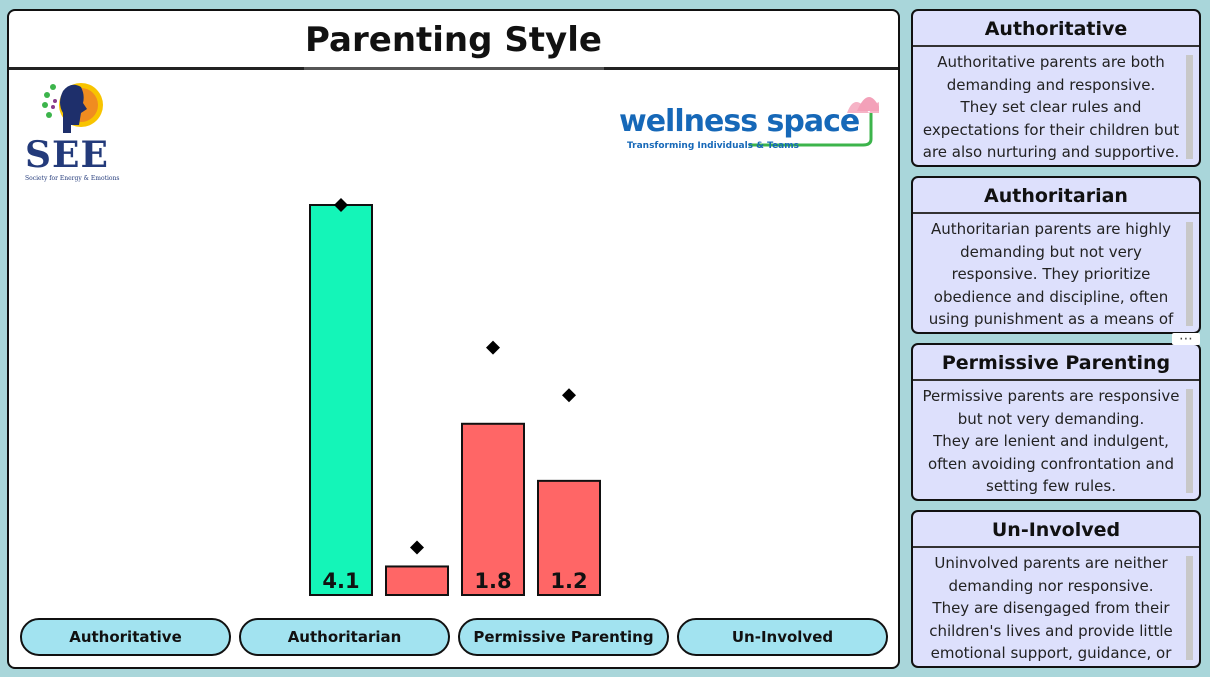  What do you see at coordinates (454, 68) in the screenshot?
I see `divider` at bounding box center [454, 68].